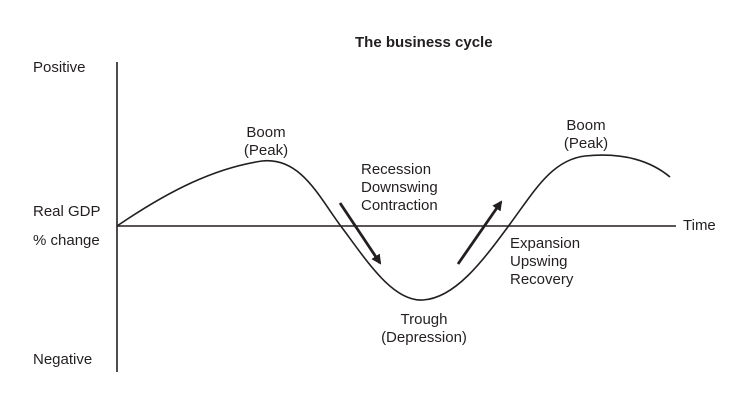 The height and width of the screenshot is (412, 750). What do you see at coordinates (59, 67) in the screenshot?
I see `y-axis-positive-label: Positive` at bounding box center [59, 67].